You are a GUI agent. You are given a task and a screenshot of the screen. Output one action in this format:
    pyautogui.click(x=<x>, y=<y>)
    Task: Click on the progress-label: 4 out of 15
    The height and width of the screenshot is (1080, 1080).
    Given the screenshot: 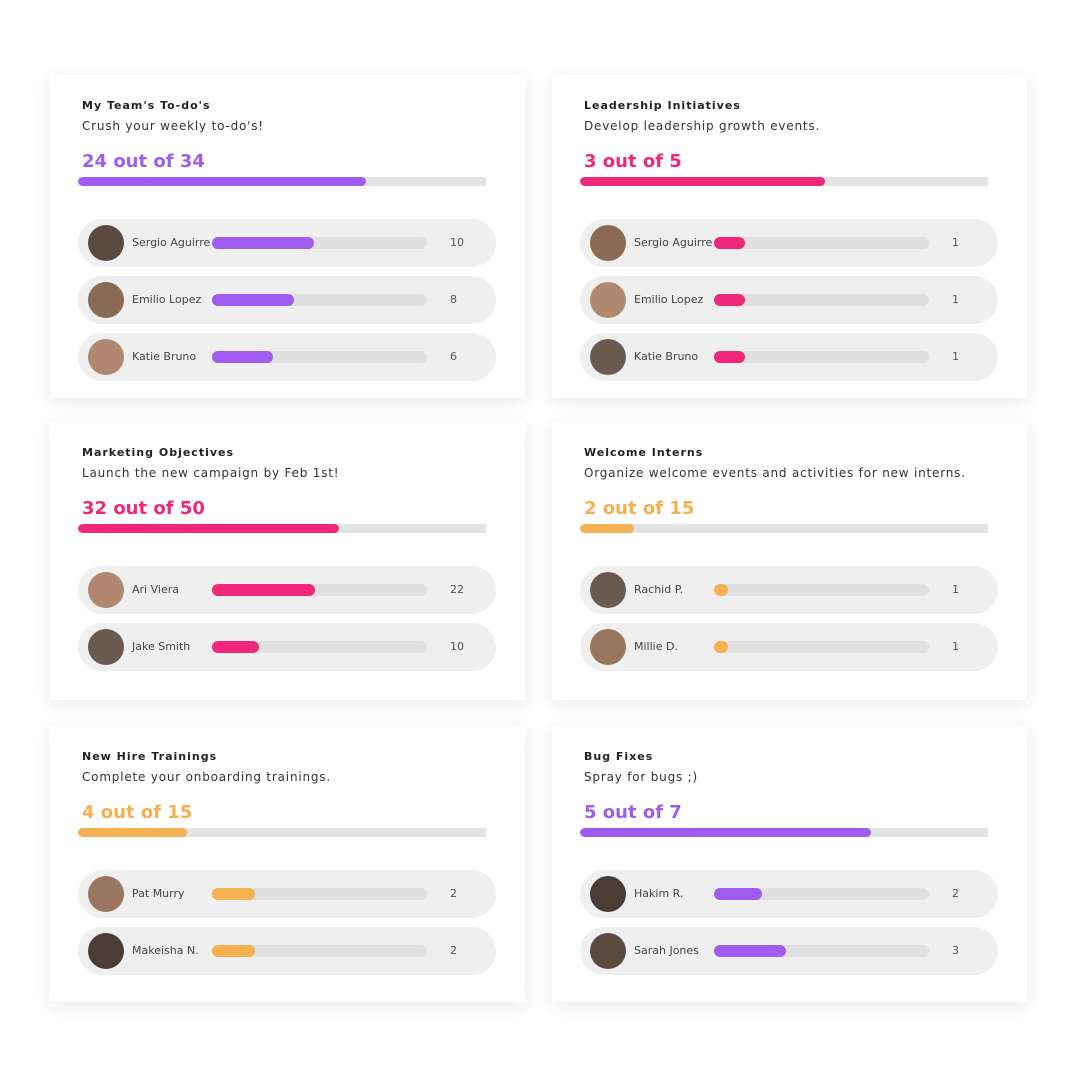 What is the action you would take?
    pyautogui.click(x=137, y=812)
    